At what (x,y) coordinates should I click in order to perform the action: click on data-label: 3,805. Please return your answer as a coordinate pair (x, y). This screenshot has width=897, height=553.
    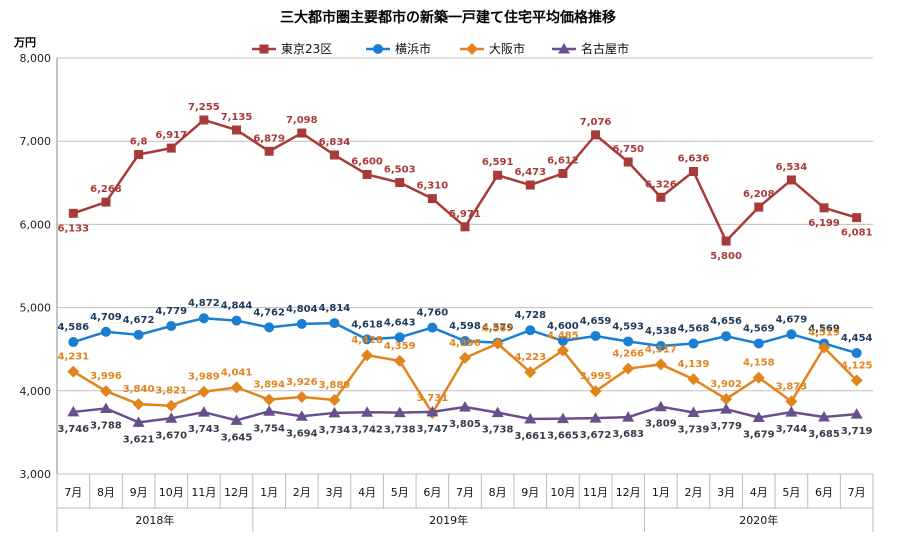
    Looking at the image, I should click on (465, 424).